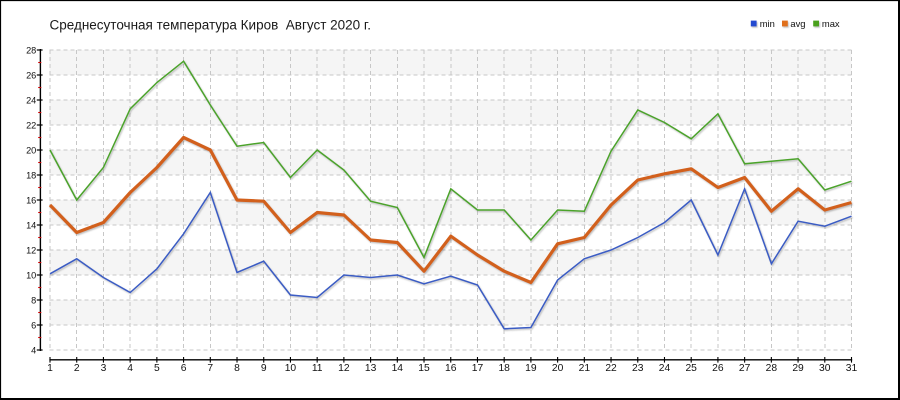 This screenshot has width=900, height=400. Describe the element at coordinates (210, 368) in the screenshot. I see `svg-text: 7` at that location.